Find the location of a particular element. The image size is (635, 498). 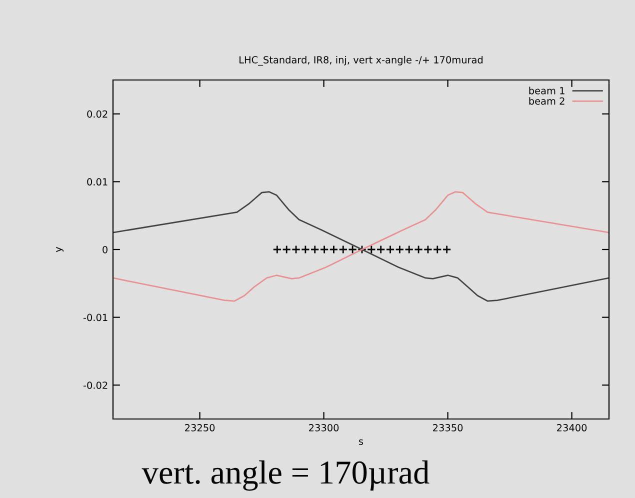

y-tick-label: -0.02 is located at coordinates (95, 385).